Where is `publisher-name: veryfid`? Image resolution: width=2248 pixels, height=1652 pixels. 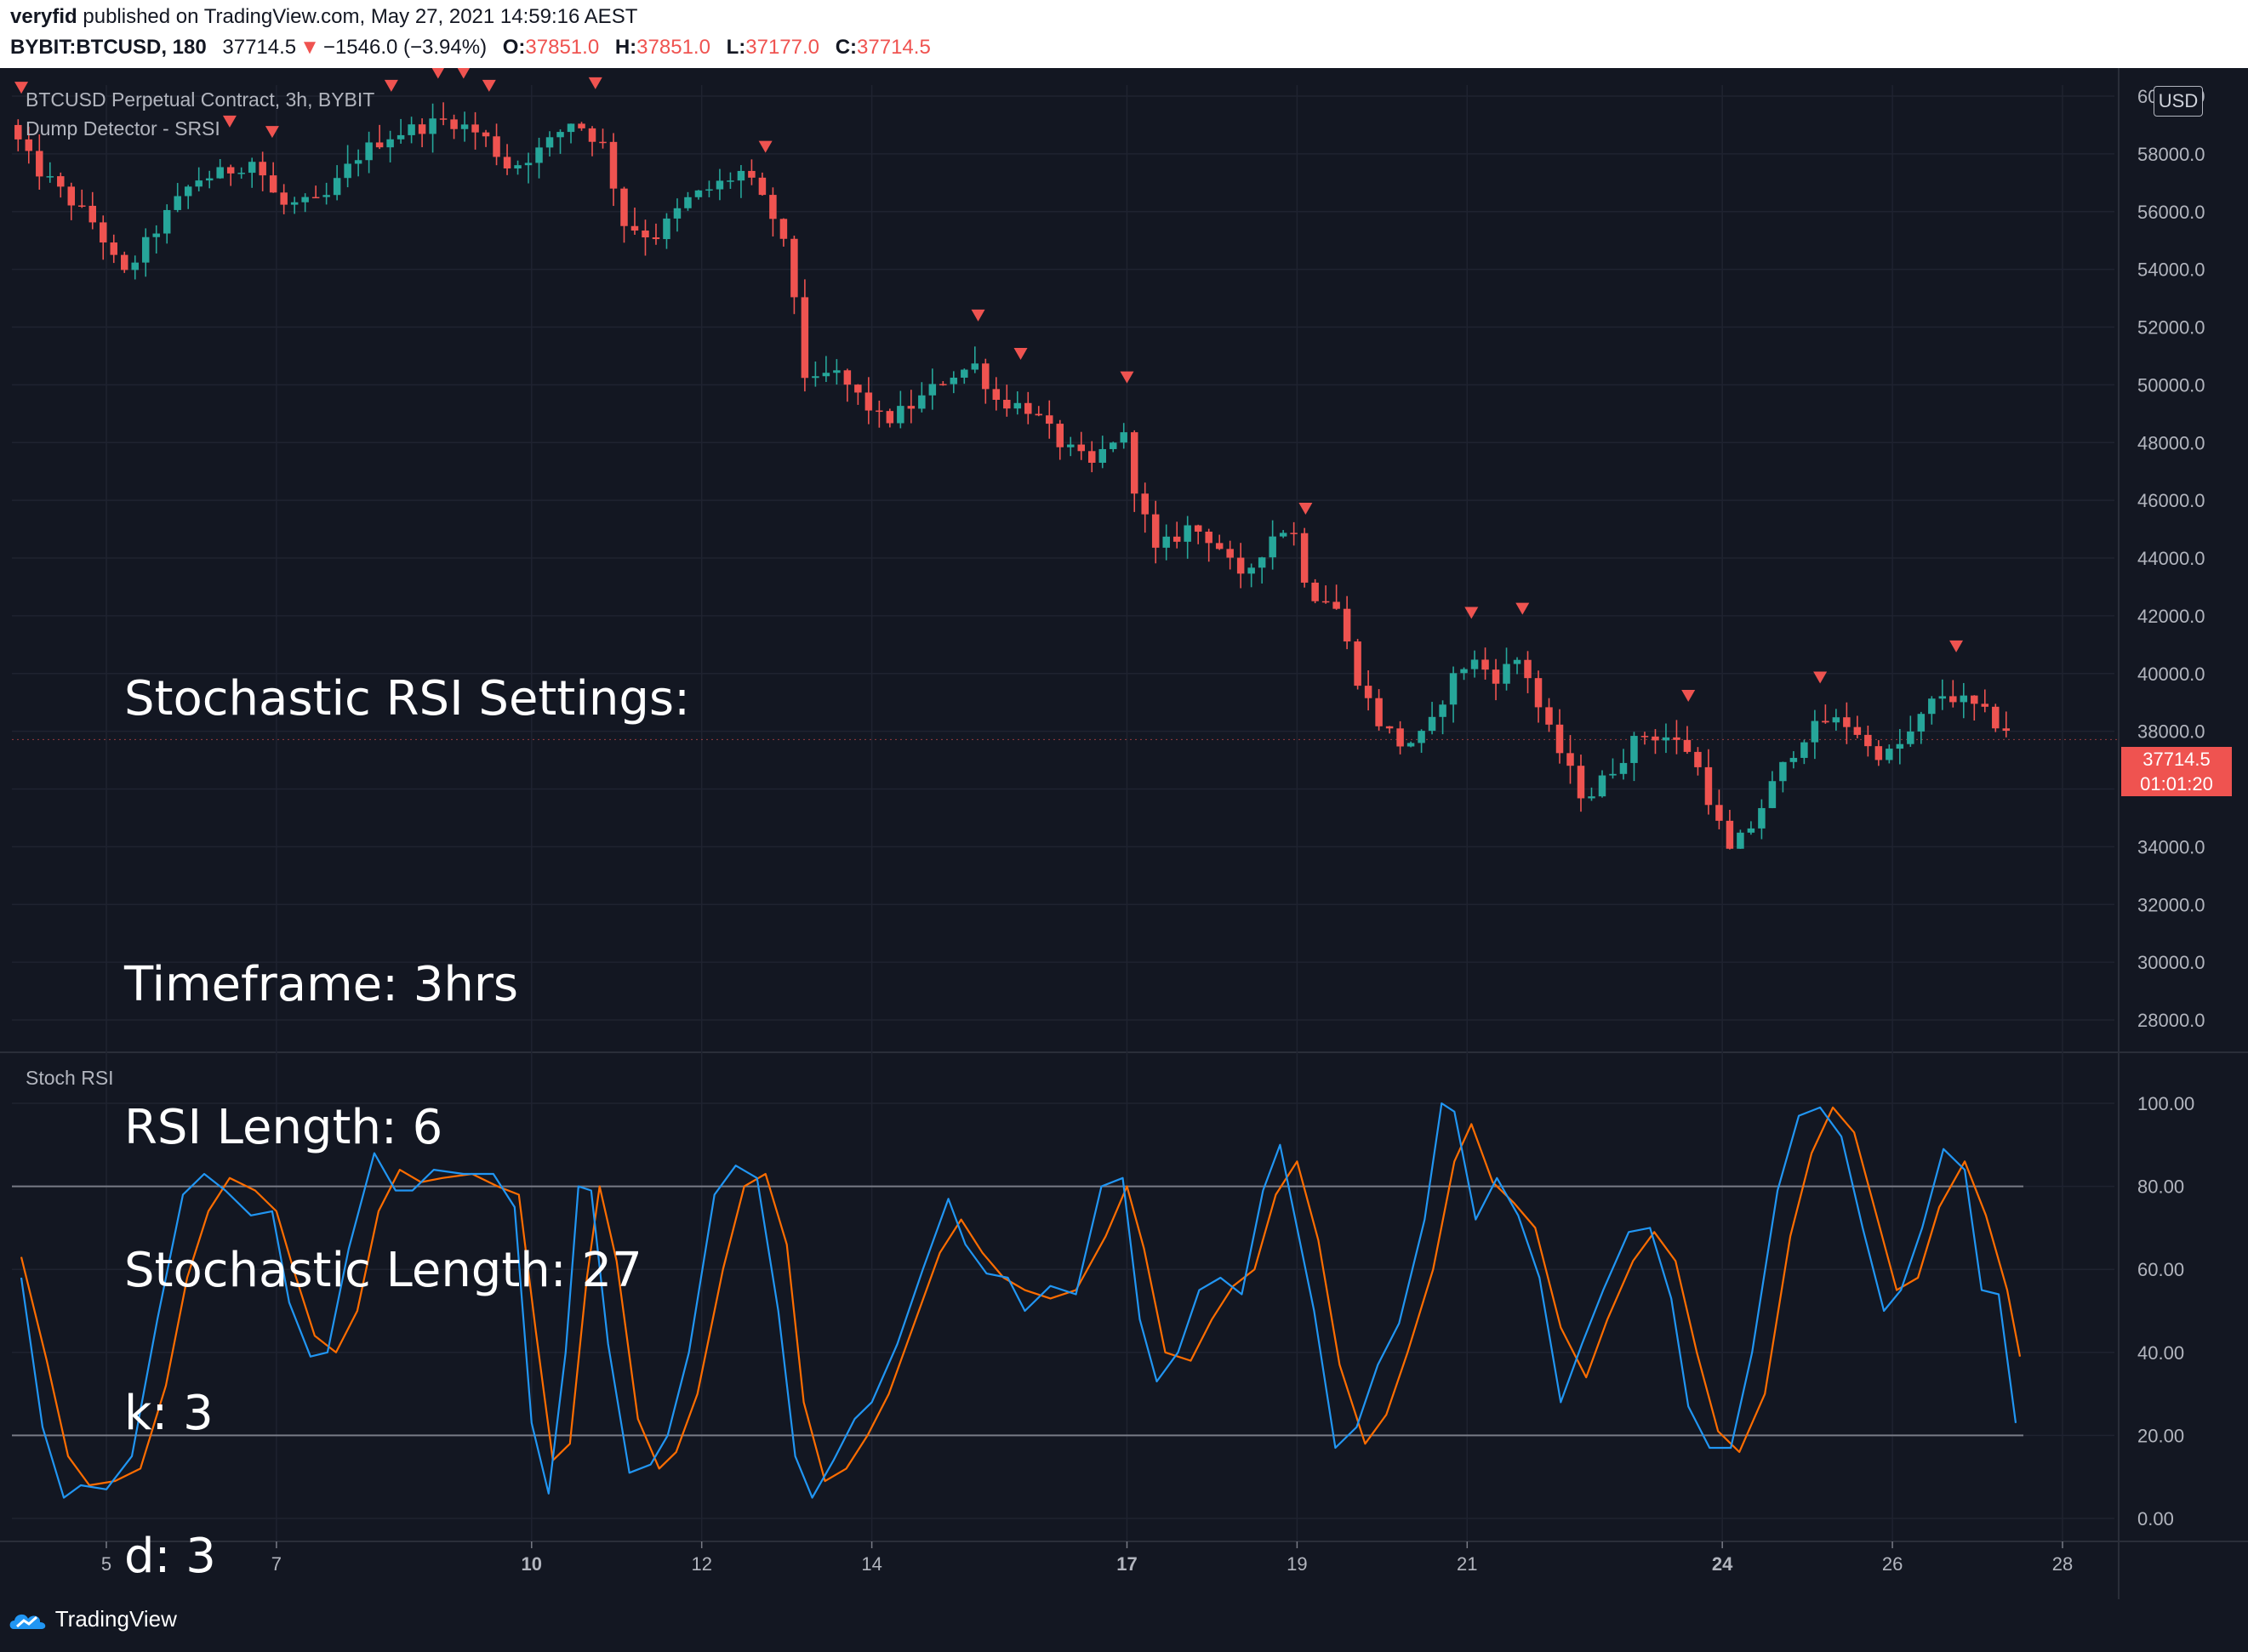 publisher-name: veryfid is located at coordinates (43, 16).